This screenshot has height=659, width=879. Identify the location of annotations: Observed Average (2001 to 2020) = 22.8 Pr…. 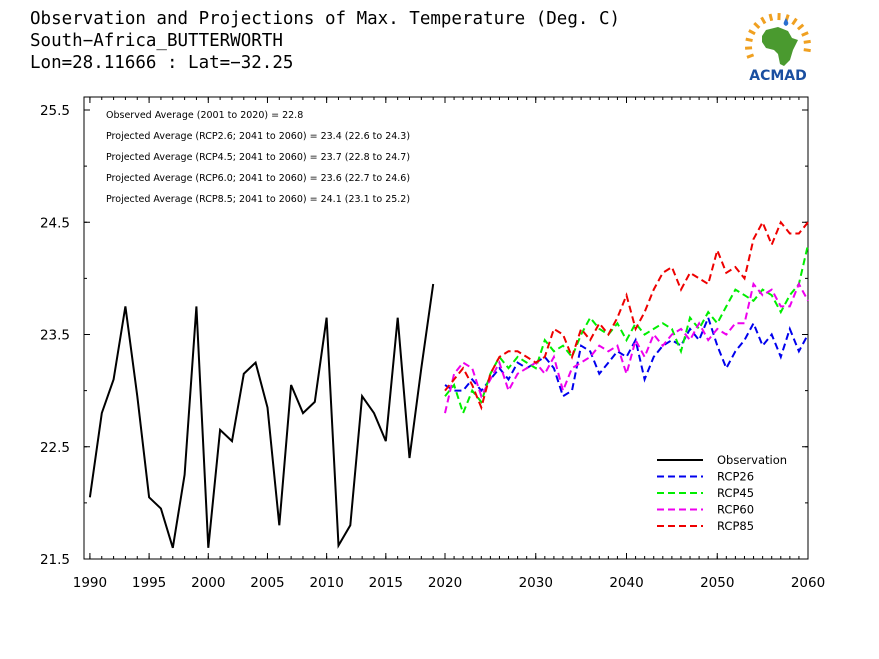
(258, 157).